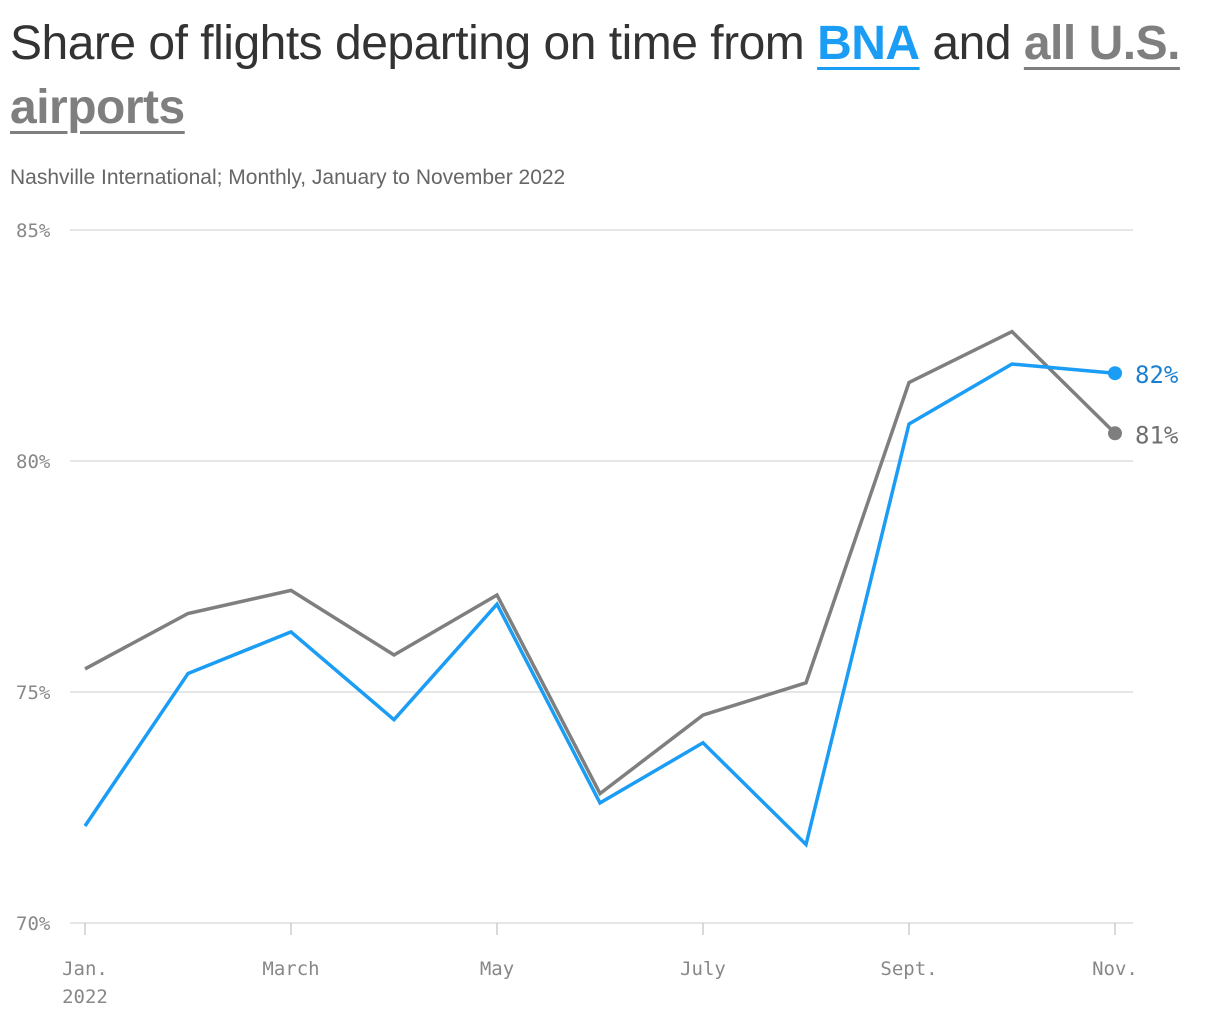 Image resolution: width=1220 pixels, height=1020 pixels. Describe the element at coordinates (33, 924) in the screenshot. I see `y-tick-label: 70%` at that location.